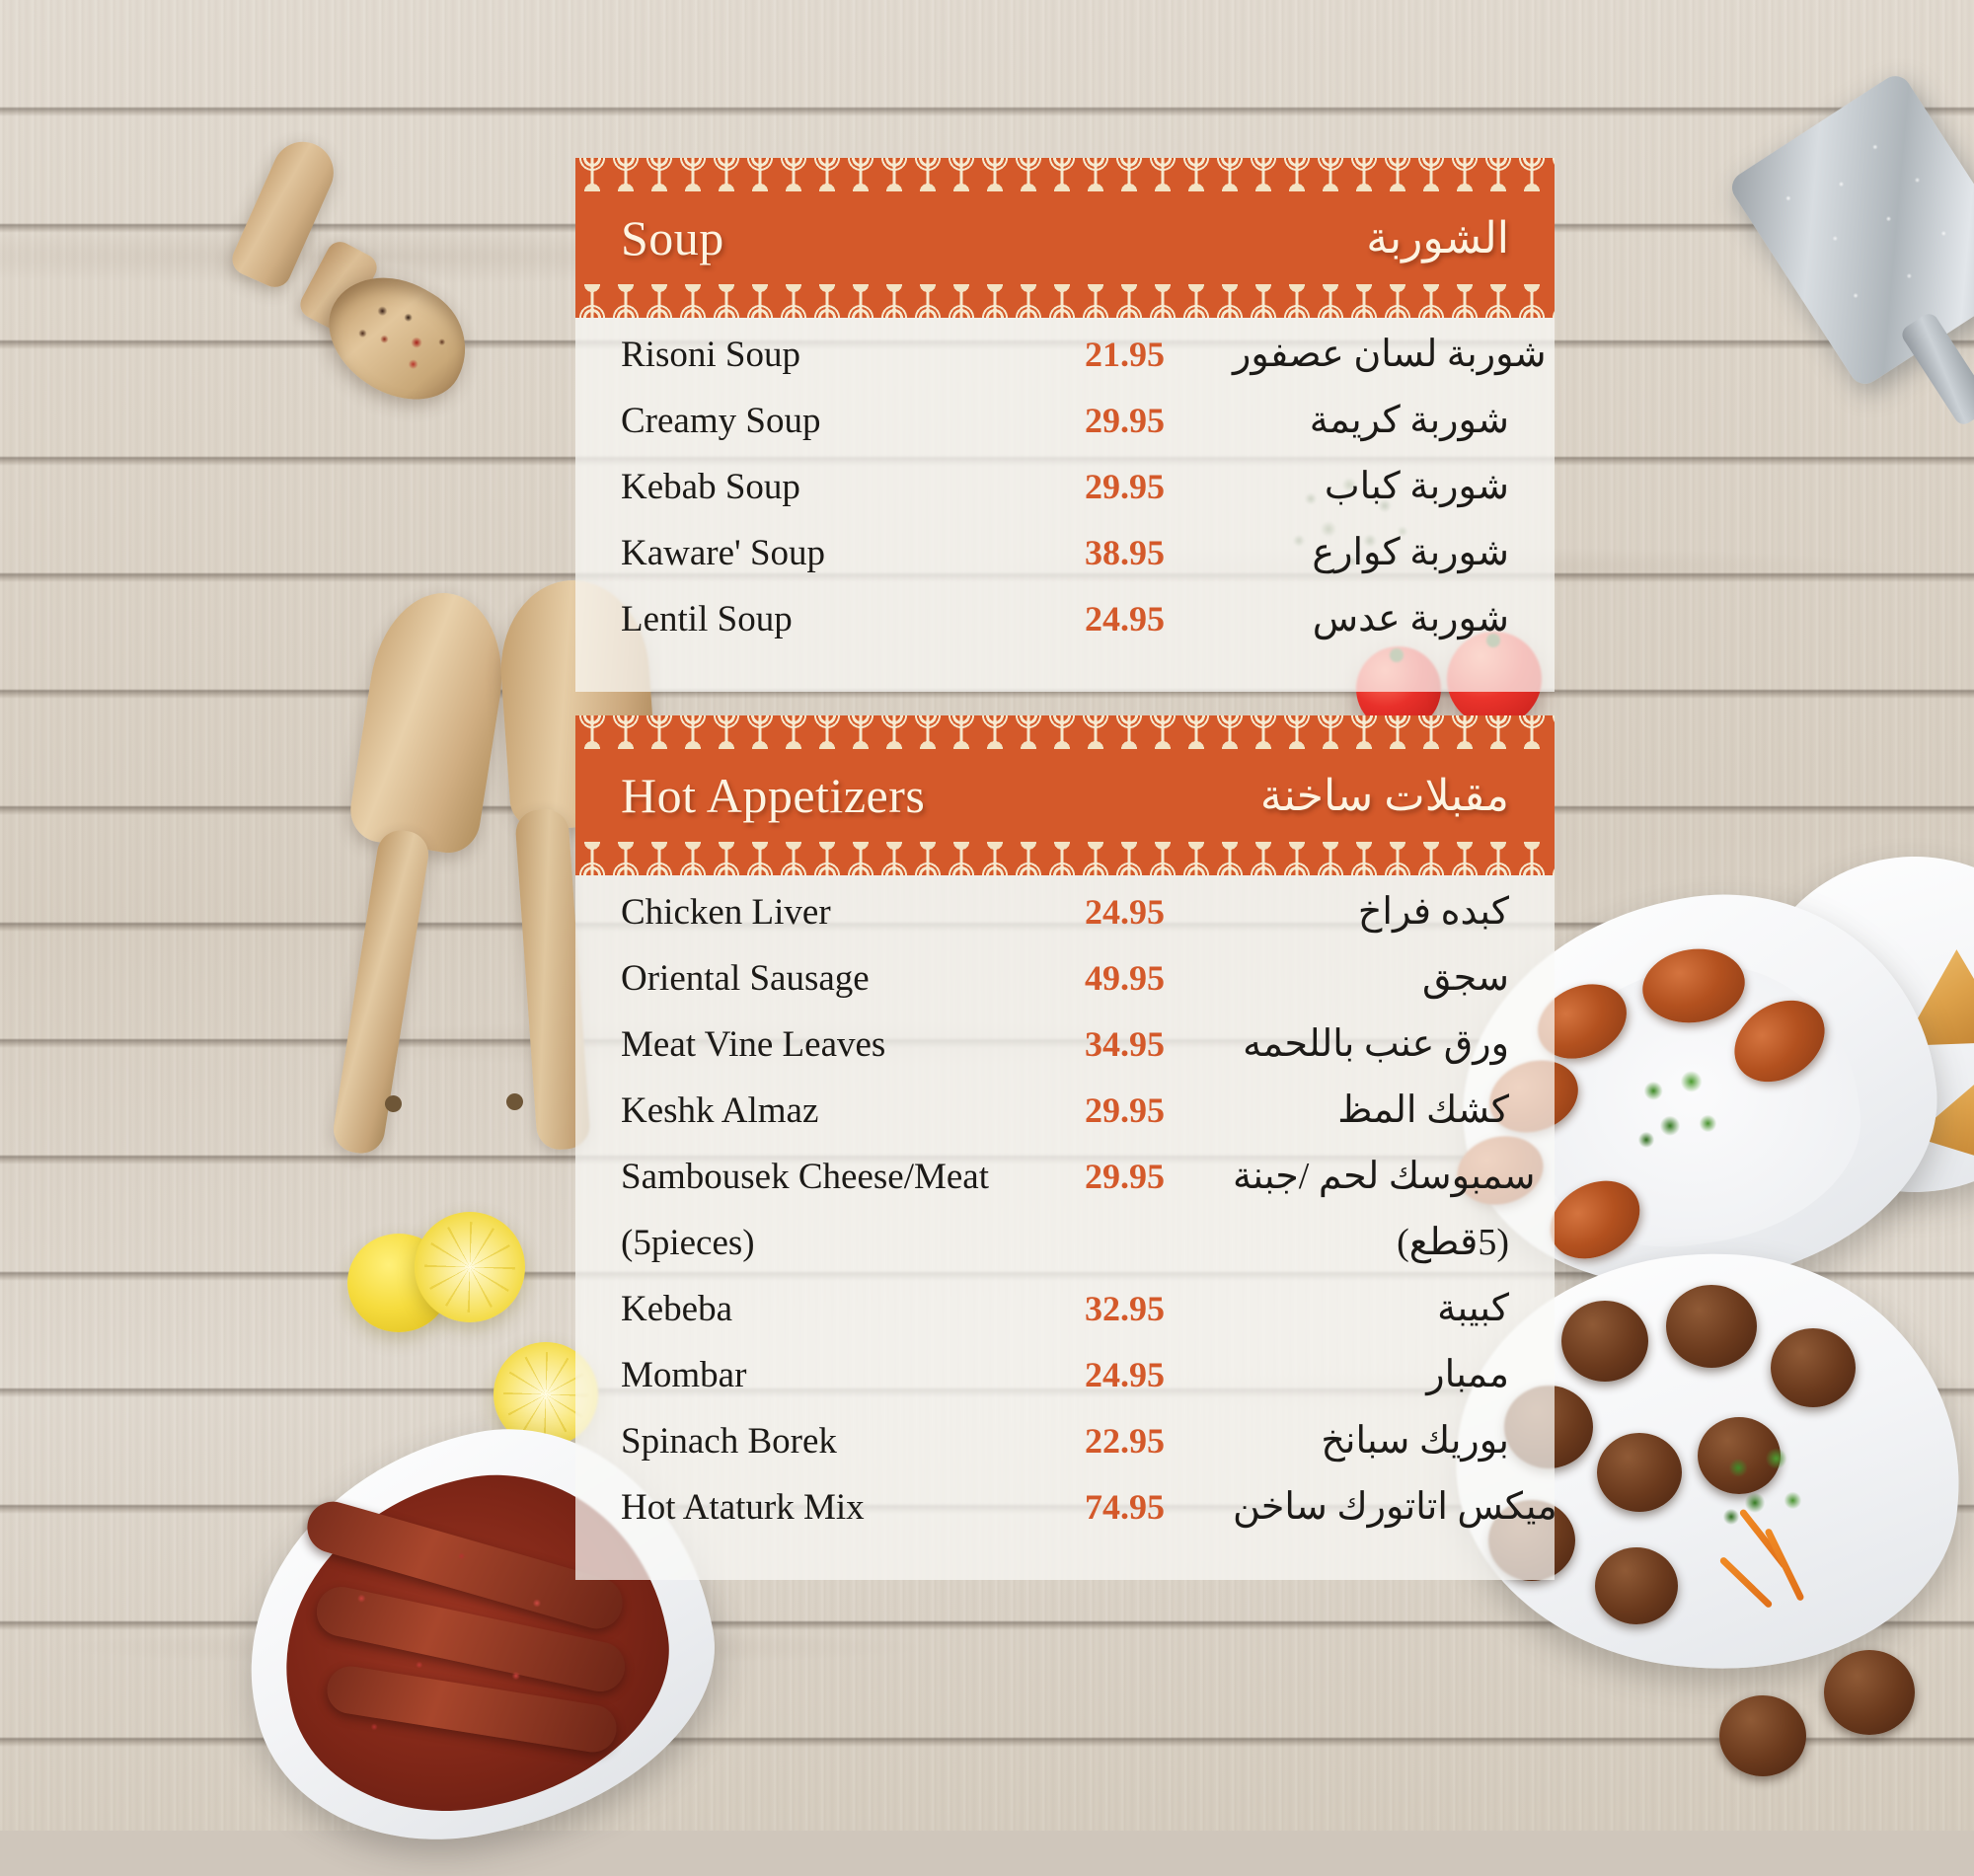  Describe the element at coordinates (672, 237) in the screenshot. I see `section-title-en: Soup` at that location.